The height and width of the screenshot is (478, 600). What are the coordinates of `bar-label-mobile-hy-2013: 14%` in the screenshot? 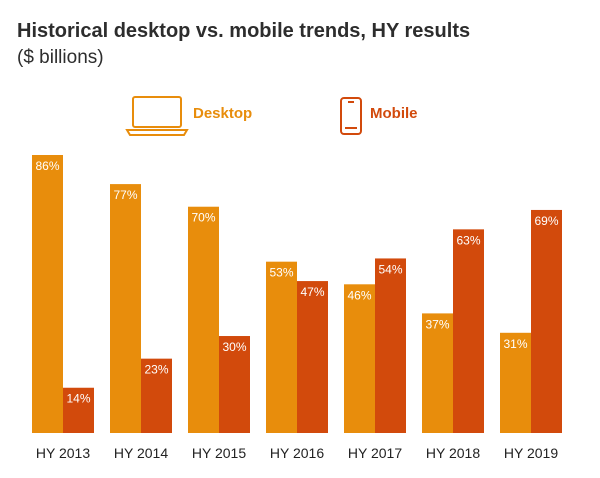 It's located at (78, 399).